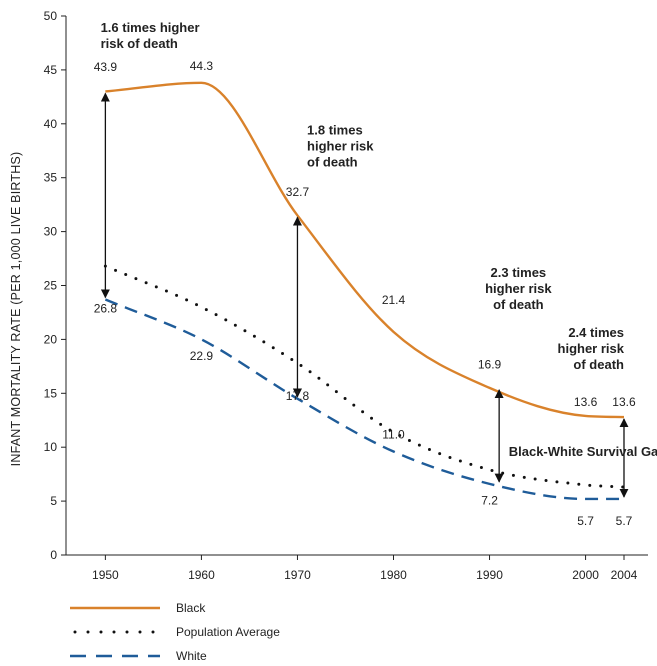 This screenshot has width=657, height=666. What do you see at coordinates (490, 365) in the screenshot?
I see `data-label: 16.9` at bounding box center [490, 365].